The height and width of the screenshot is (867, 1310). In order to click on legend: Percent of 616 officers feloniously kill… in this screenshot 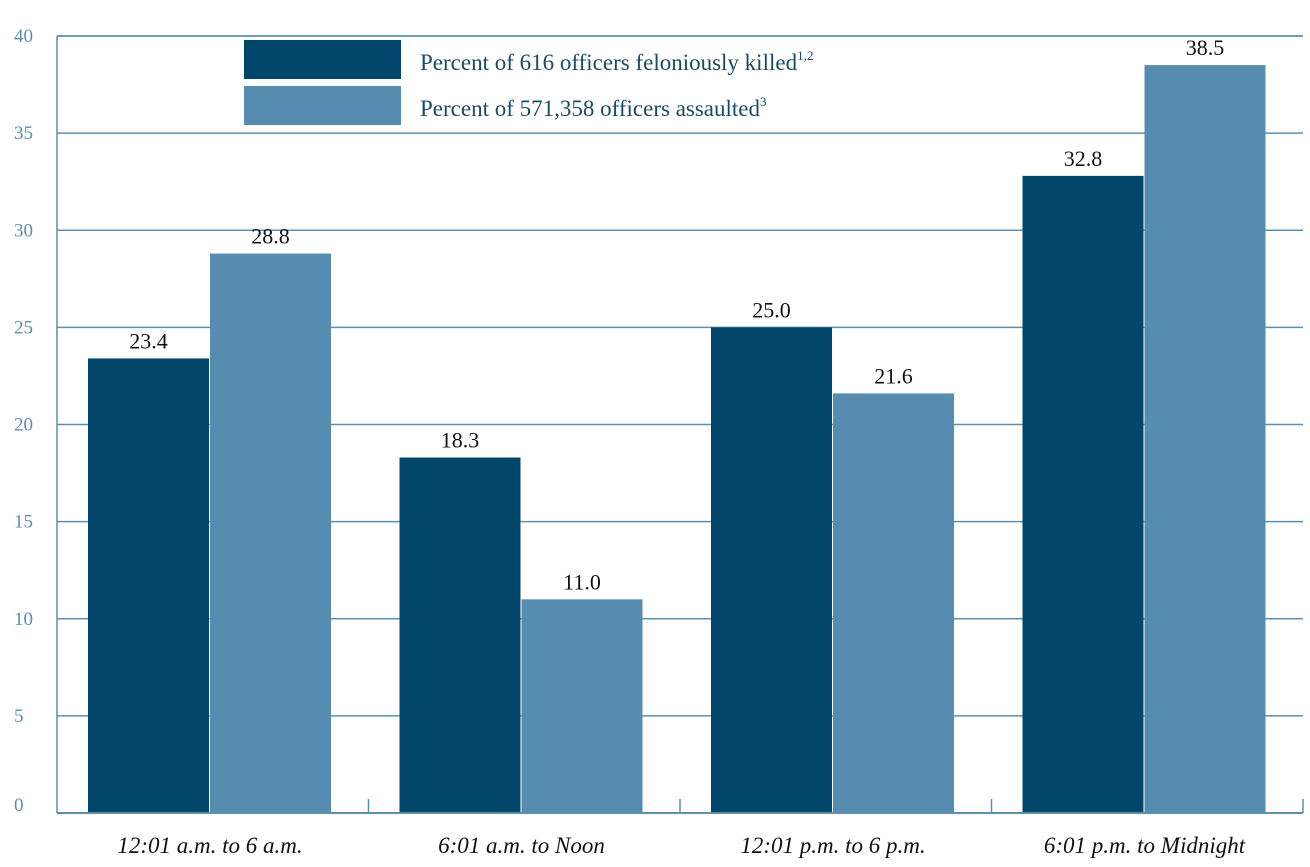, I will do `click(528, 82)`.